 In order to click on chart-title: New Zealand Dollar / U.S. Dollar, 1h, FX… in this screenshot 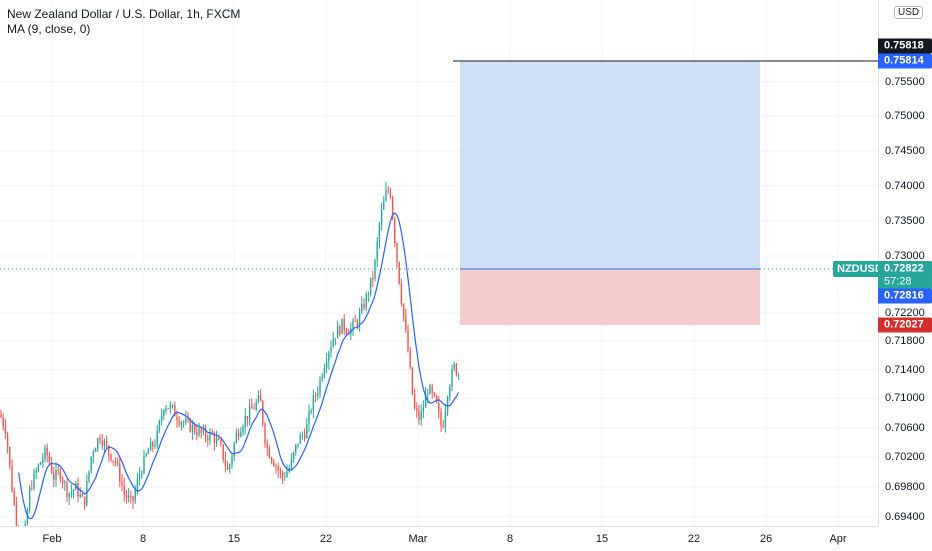, I will do `click(124, 14)`.